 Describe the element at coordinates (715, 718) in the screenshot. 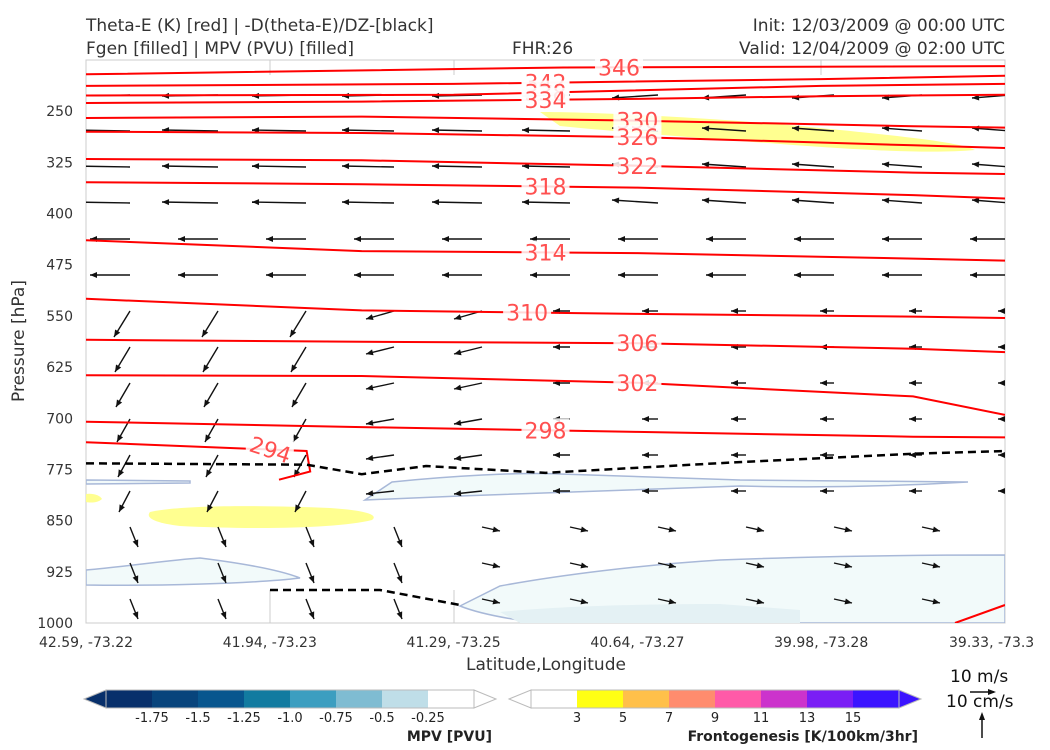

I see `colorbar-tick-label: 9` at that location.